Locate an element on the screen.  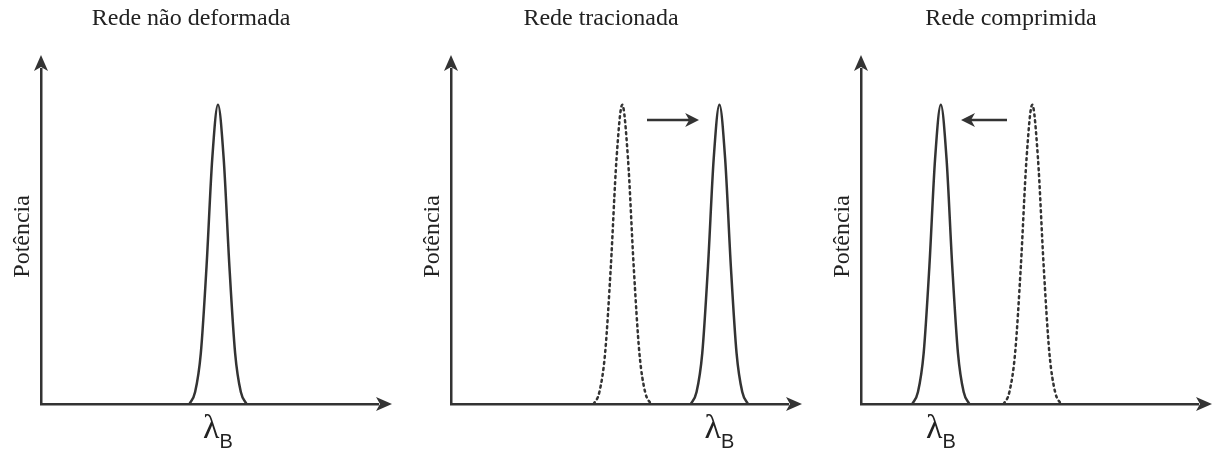
chart-title: Rede não deformada is located at coordinates (191, 16).